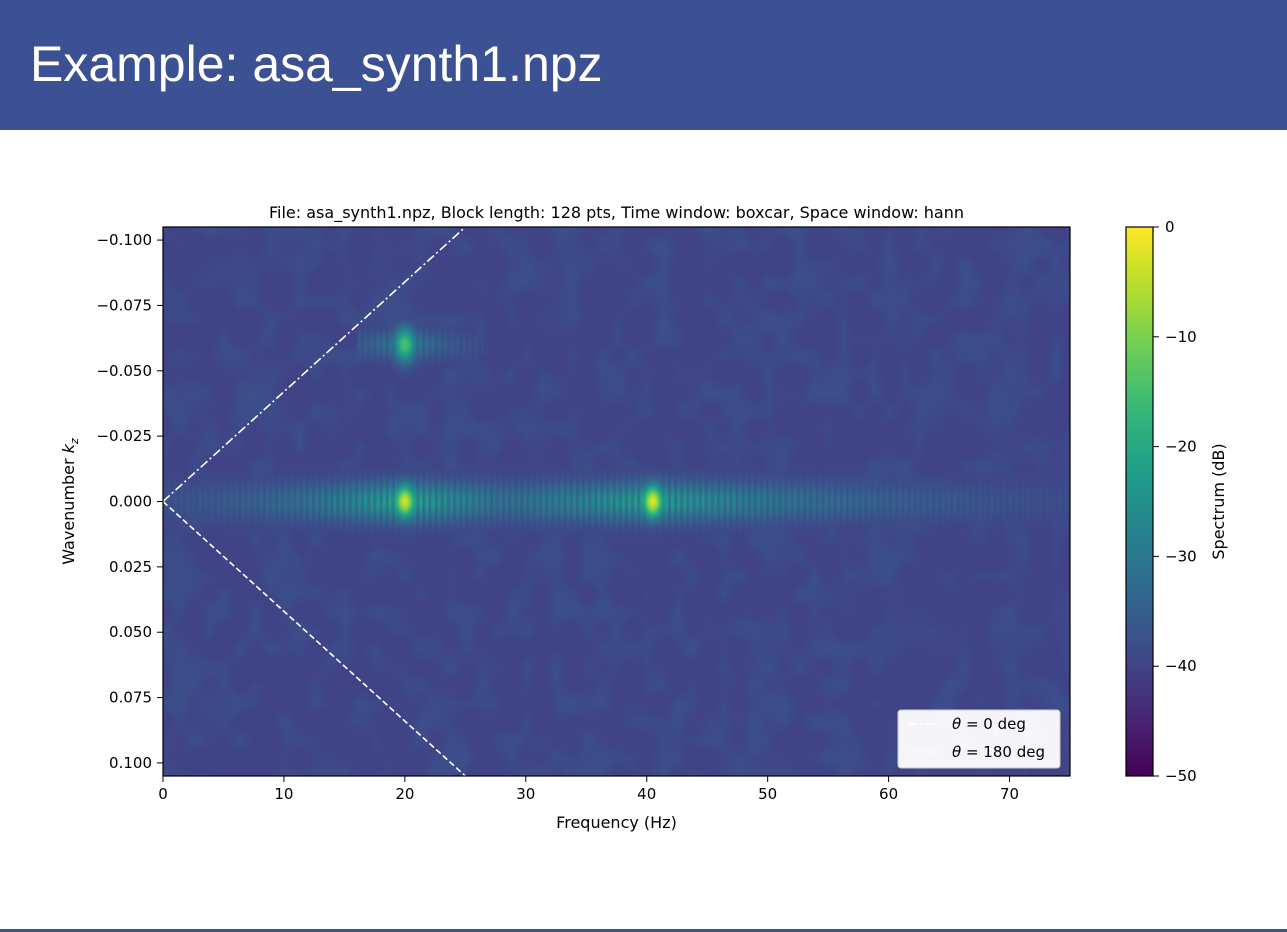  I want to click on x-tick-label: 0, so click(163, 794).